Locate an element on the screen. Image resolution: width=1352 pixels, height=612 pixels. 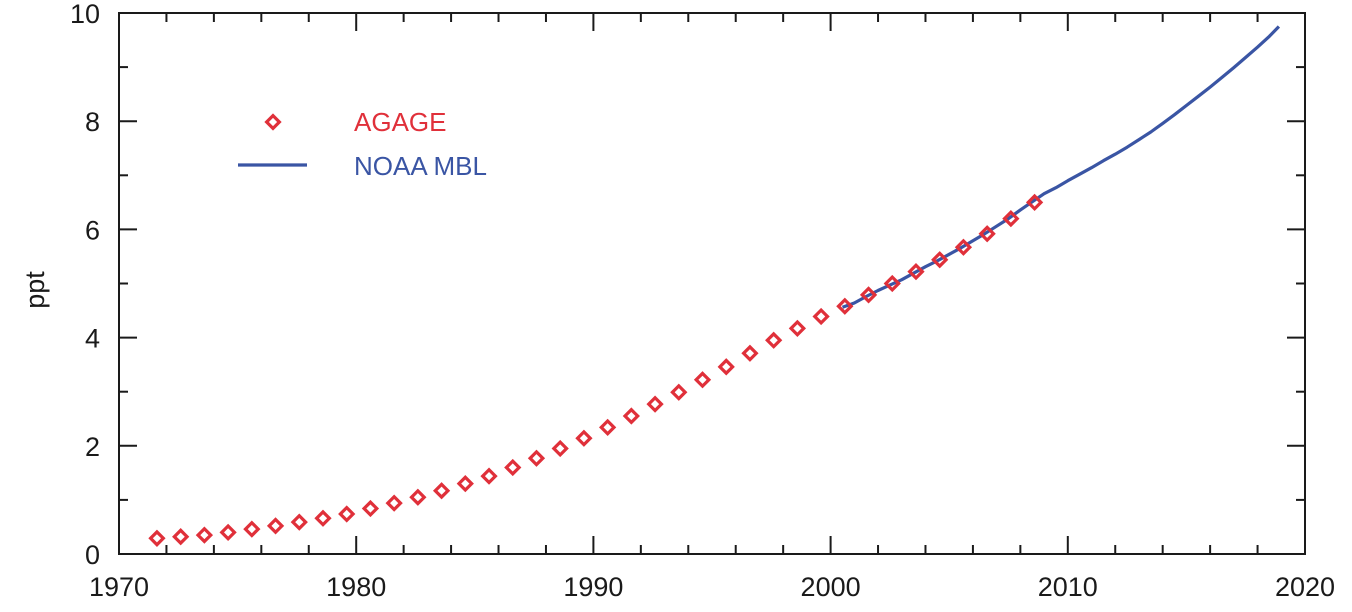
legend-label-noaa-mbl: NOAA MBL is located at coordinates (420, 166).